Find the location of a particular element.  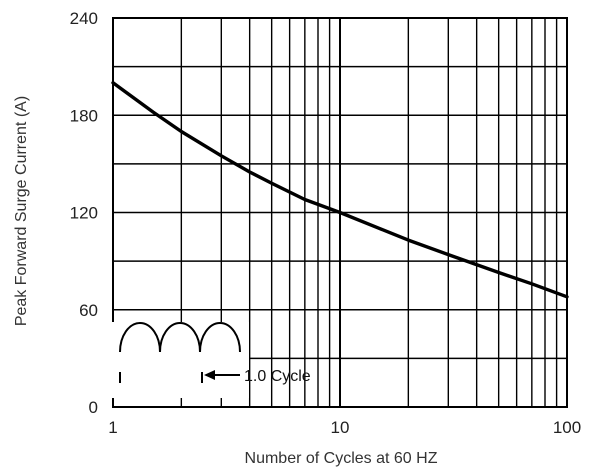

cycle-inset: 1.0 Cycle is located at coordinates (211, 360).